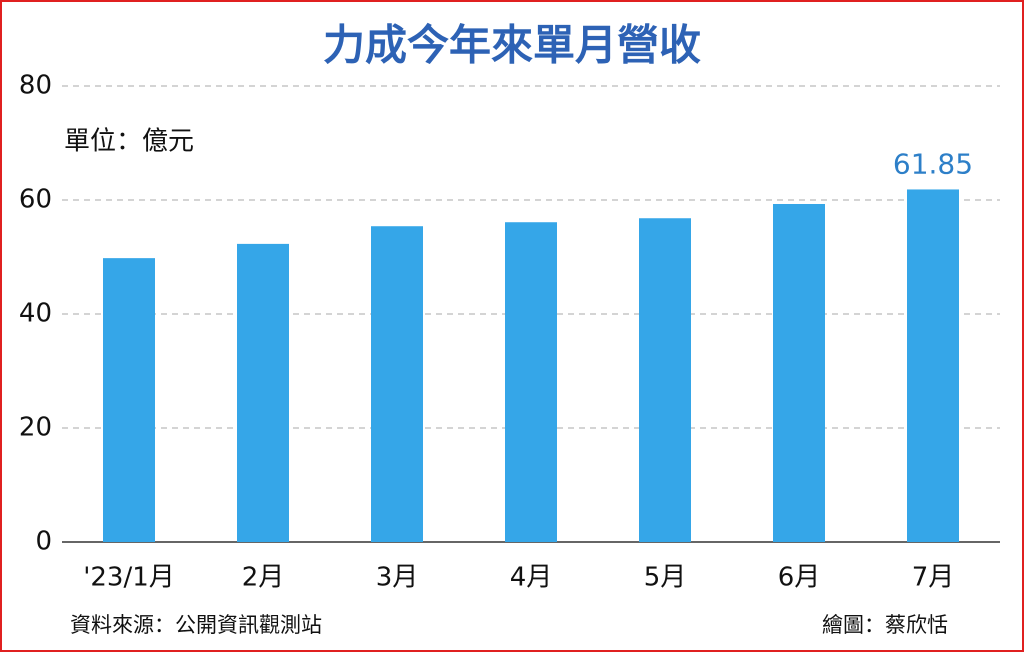 Image resolution: width=1024 pixels, height=652 pixels. Describe the element at coordinates (885, 625) in the screenshot. I see `credit: 繪圖：蔡欣恬` at that location.